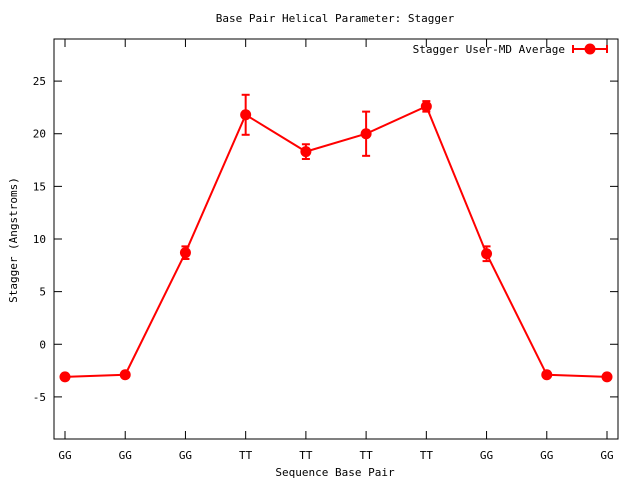 The image size is (640, 480). Describe the element at coordinates (489, 49) in the screenshot. I see `legend-label: Stagger User-MD Average` at that location.